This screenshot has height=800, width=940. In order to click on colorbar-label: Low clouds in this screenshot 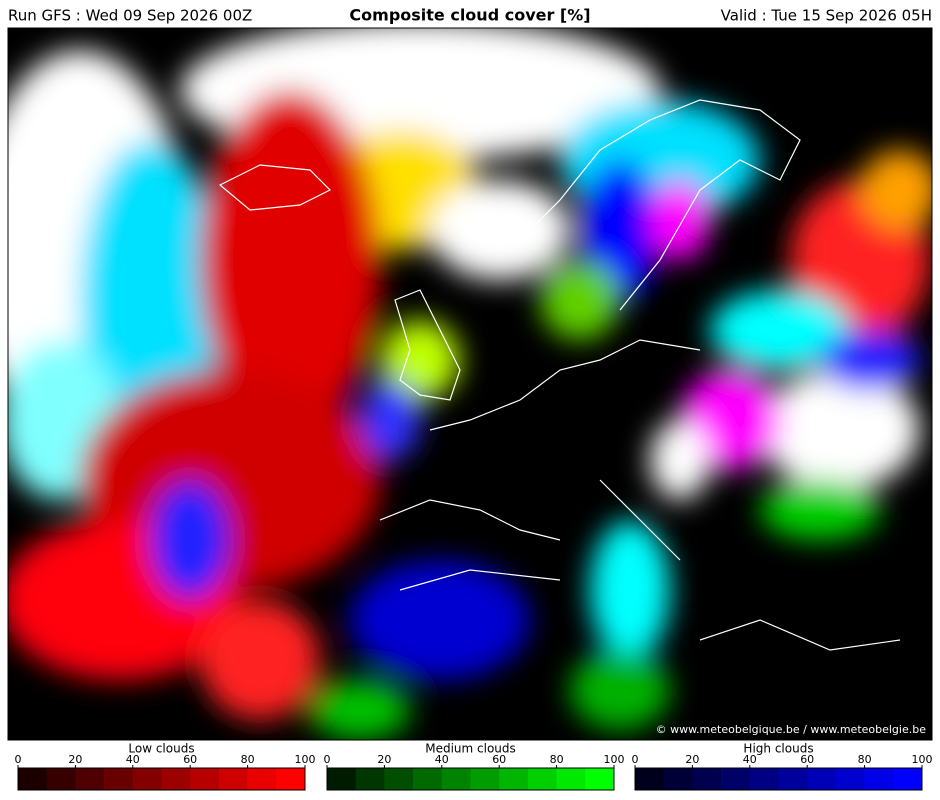, I will do `click(161, 749)`.